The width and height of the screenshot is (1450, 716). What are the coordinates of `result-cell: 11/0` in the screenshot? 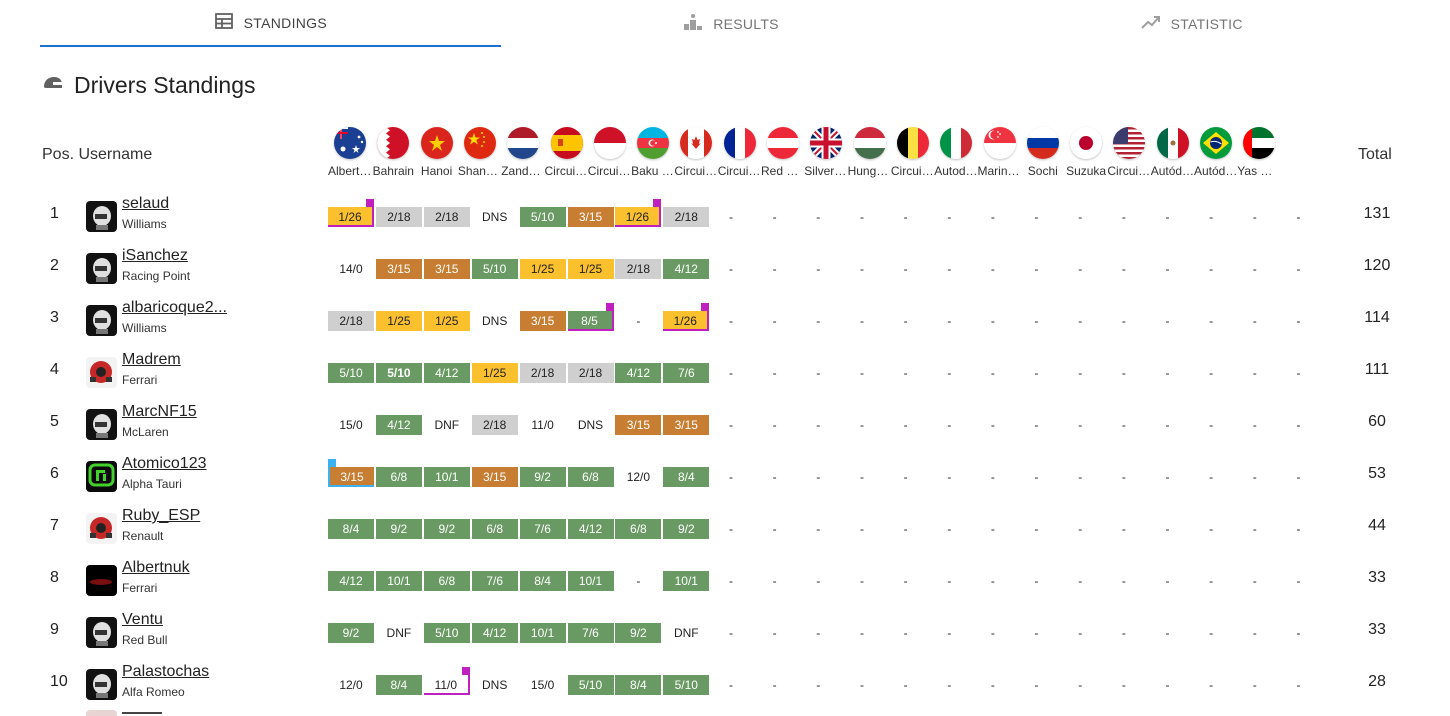 It's located at (542, 425).